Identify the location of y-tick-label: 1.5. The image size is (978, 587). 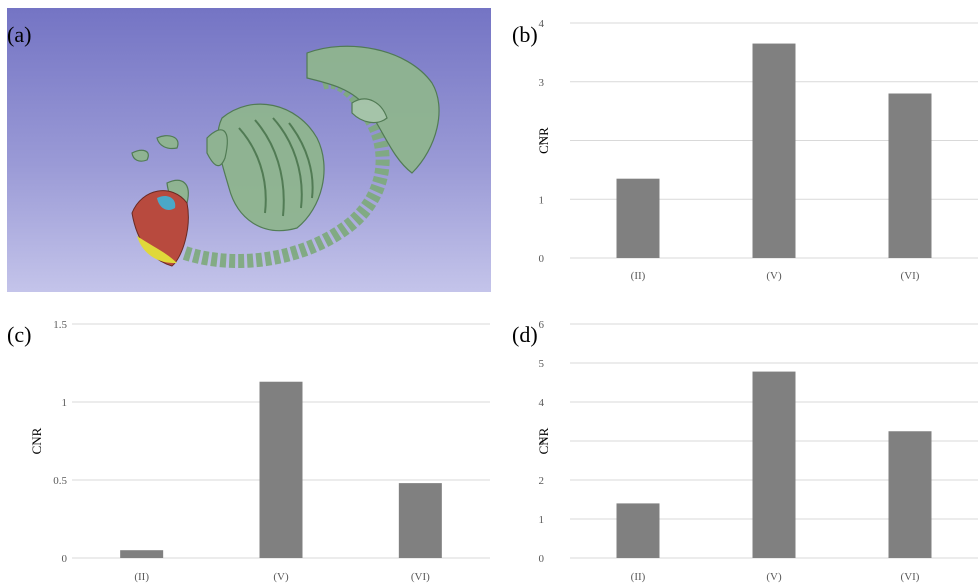
(60, 325).